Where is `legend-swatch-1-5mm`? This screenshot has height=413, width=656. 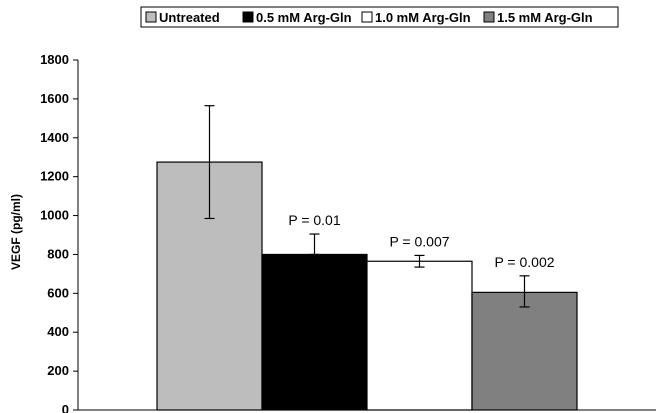
legend-swatch-1-5mm is located at coordinates (489, 17).